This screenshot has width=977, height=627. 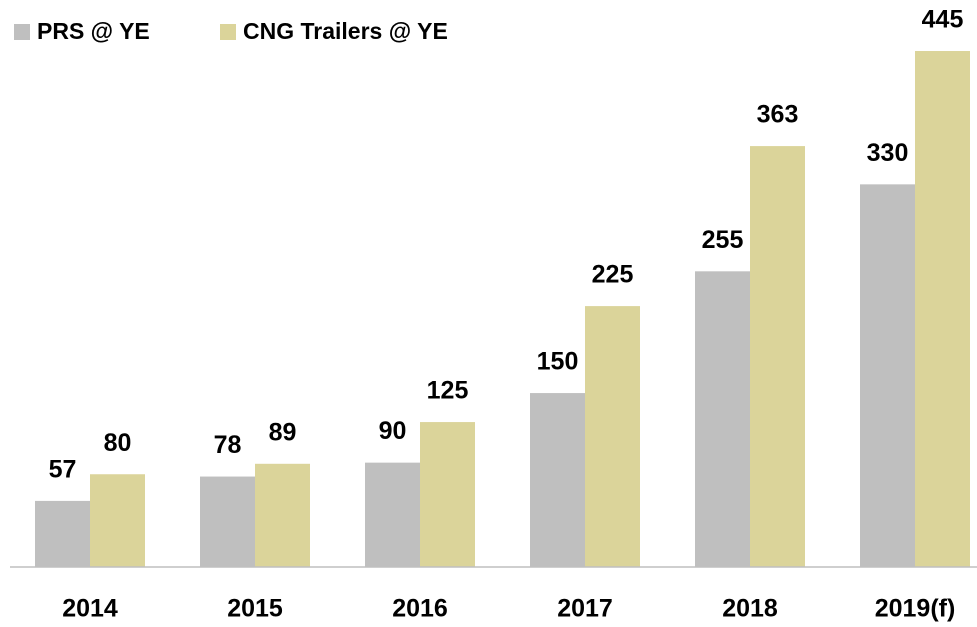 What do you see at coordinates (255, 609) in the screenshot?
I see `x-tick-label: 2015` at bounding box center [255, 609].